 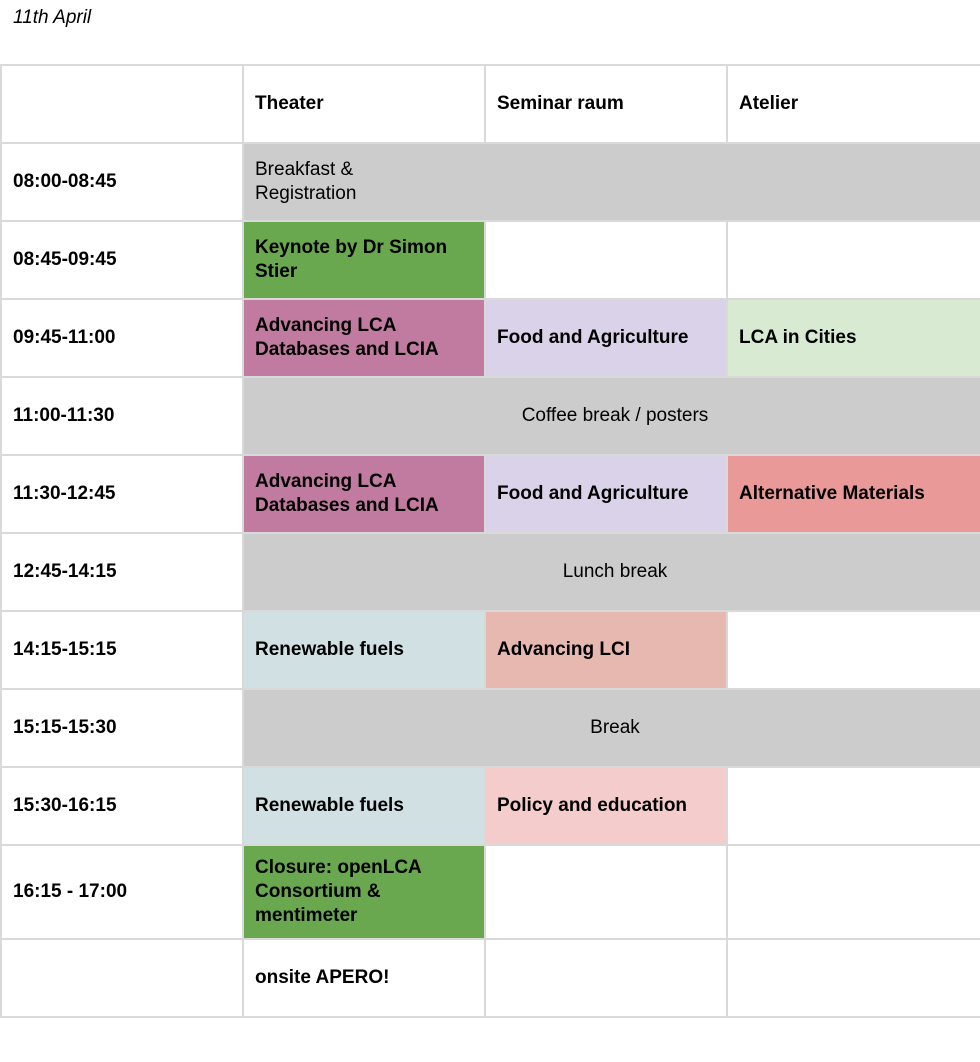 I want to click on session-lunch-break: Lunch break, so click(x=611, y=572).